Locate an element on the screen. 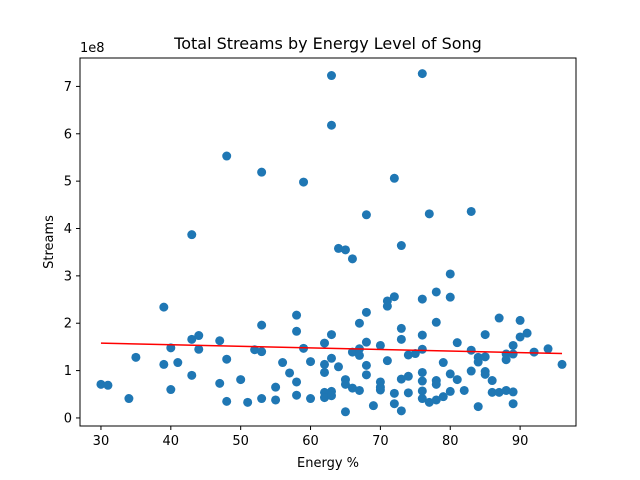  x-tick-label: 70 is located at coordinates (380, 441).